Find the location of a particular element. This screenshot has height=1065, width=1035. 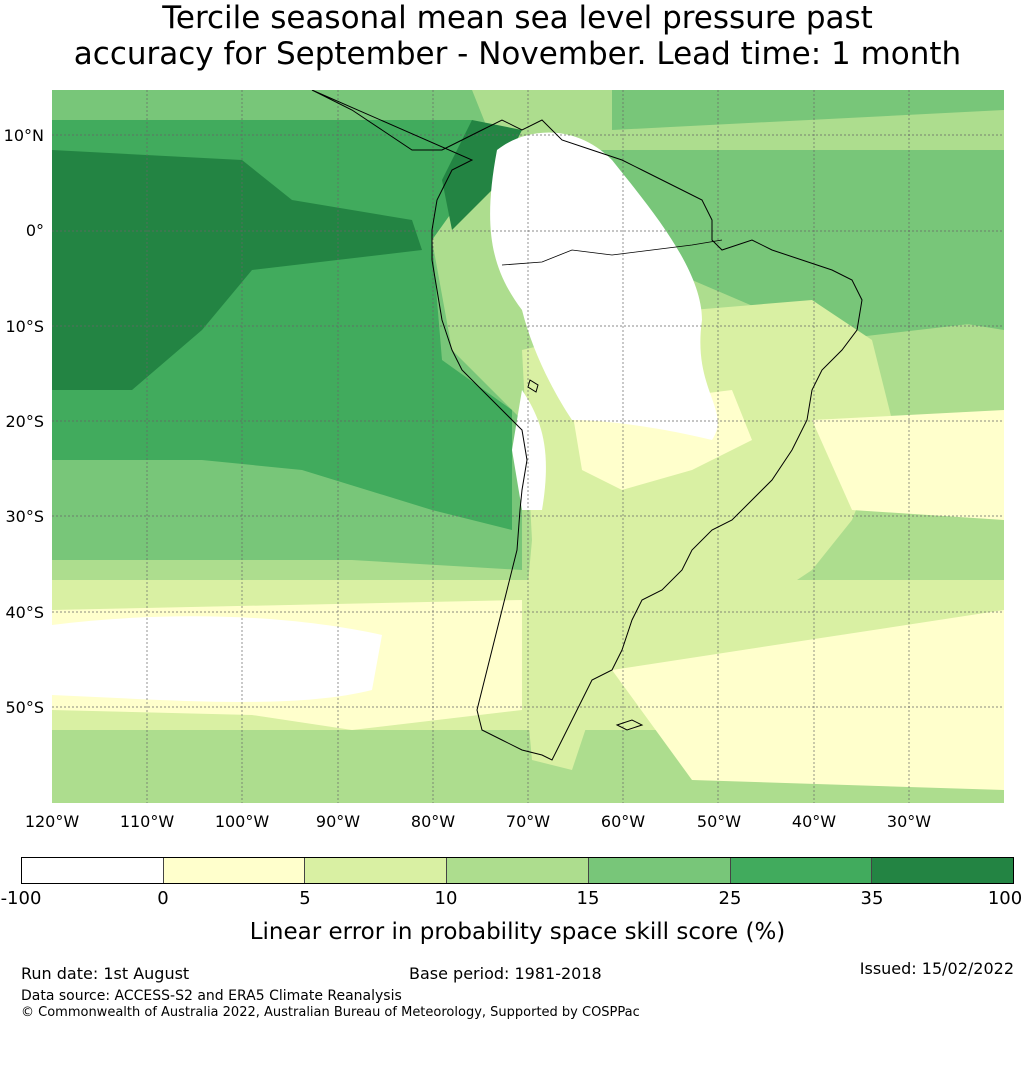

run-date: Run date: 1st August is located at coordinates (105, 973).